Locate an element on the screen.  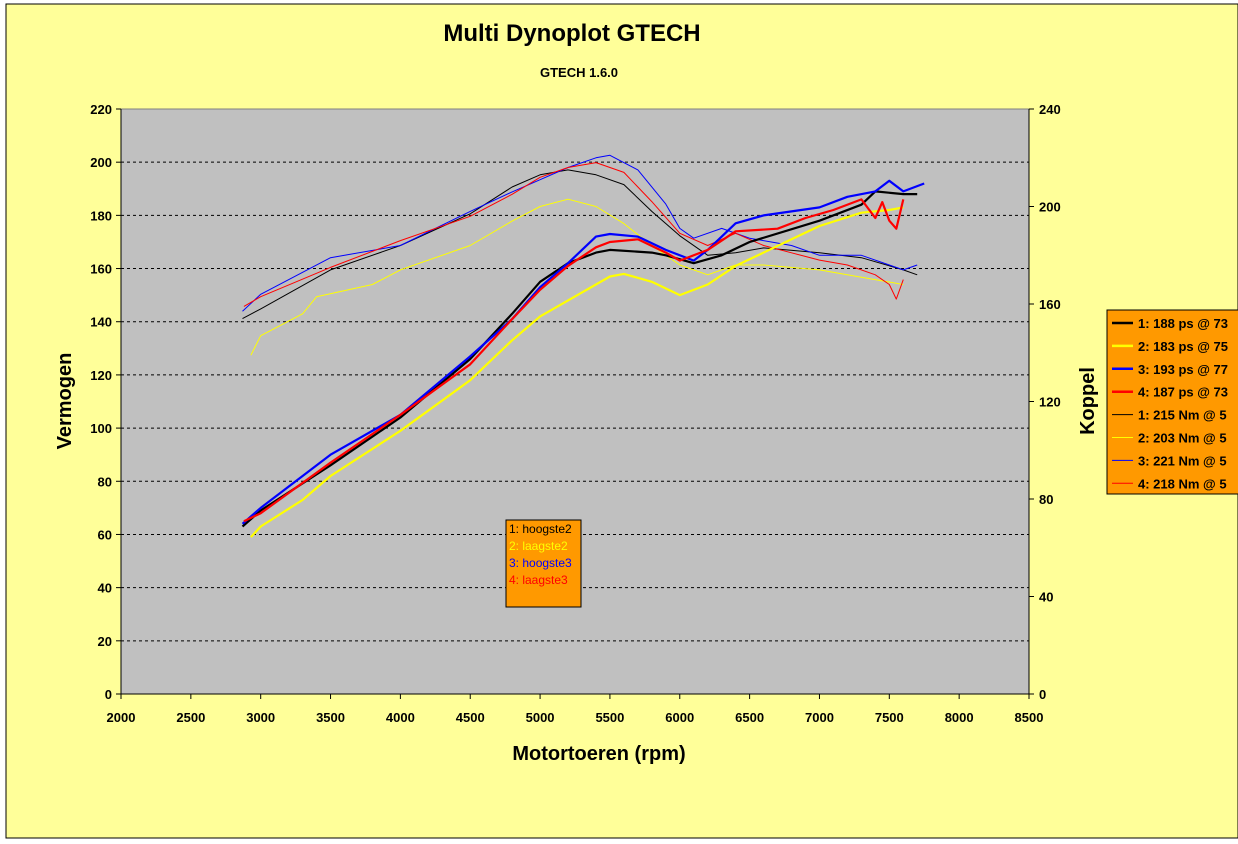
legend-entry: 3: 221 Nm @ 5 is located at coordinates (1182, 460).